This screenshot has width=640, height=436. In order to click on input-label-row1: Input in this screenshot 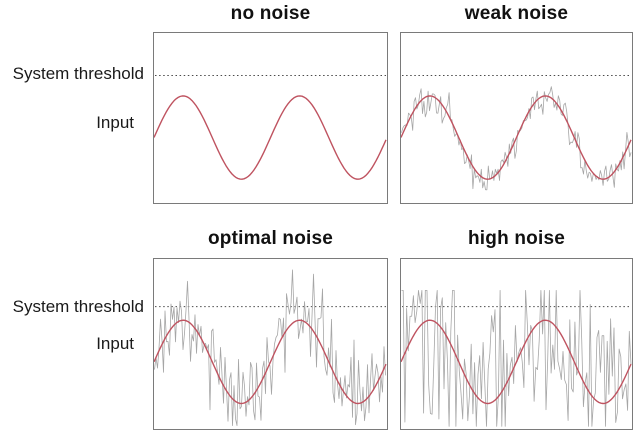, I will do `click(115, 122)`.